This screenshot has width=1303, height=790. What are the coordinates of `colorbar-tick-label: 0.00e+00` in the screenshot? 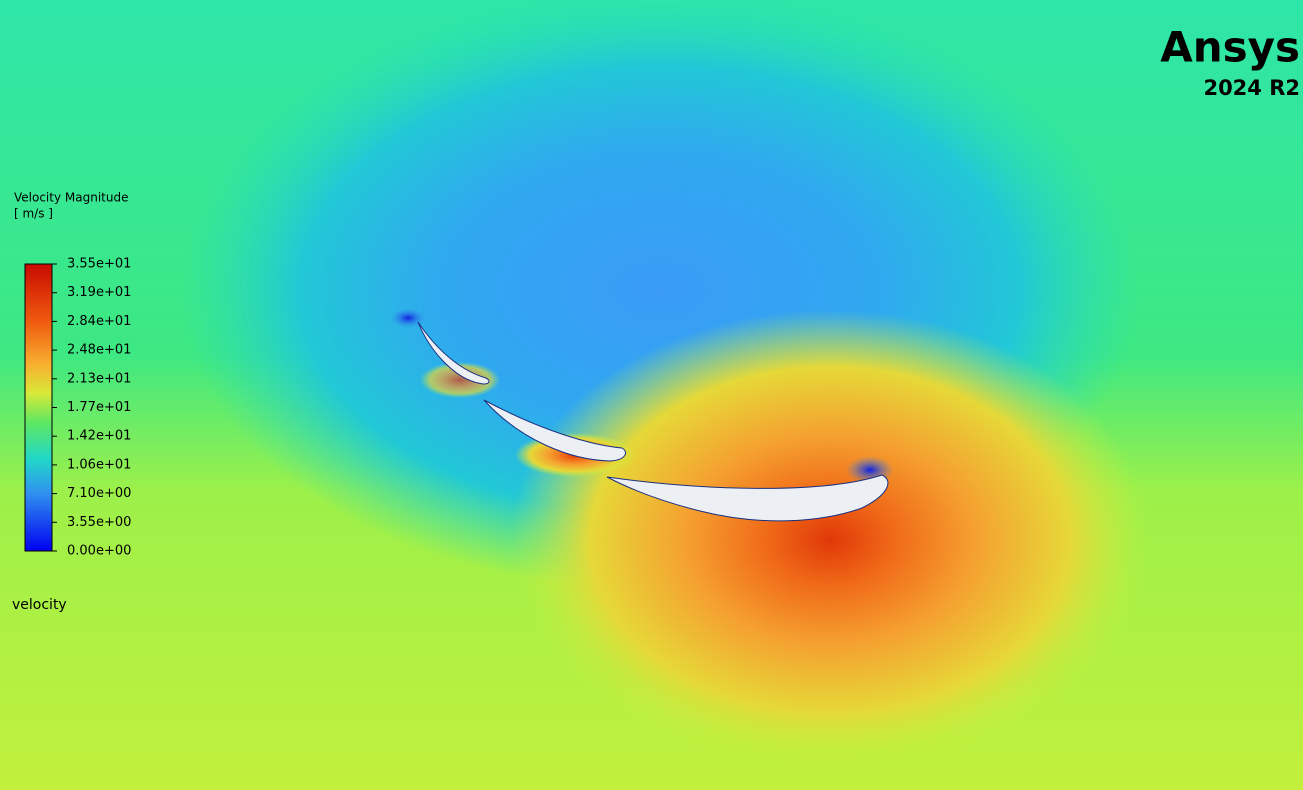 It's located at (99, 551).